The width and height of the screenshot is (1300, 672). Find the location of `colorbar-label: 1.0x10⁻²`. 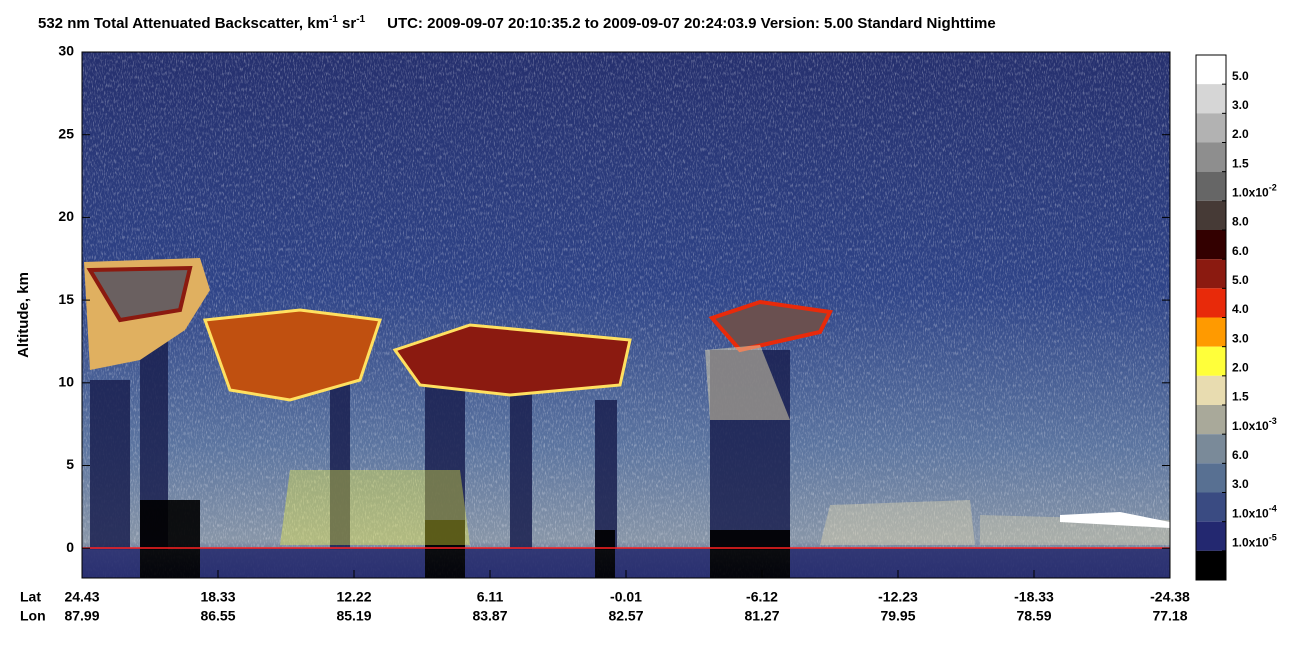

colorbar-label: 1.0x10⁻² is located at coordinates (1254, 191).